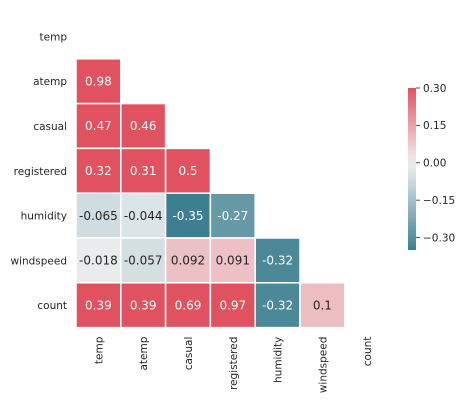 This screenshot has width=466, height=402. I want to click on cell-value-label: -0.044, so click(143, 216).